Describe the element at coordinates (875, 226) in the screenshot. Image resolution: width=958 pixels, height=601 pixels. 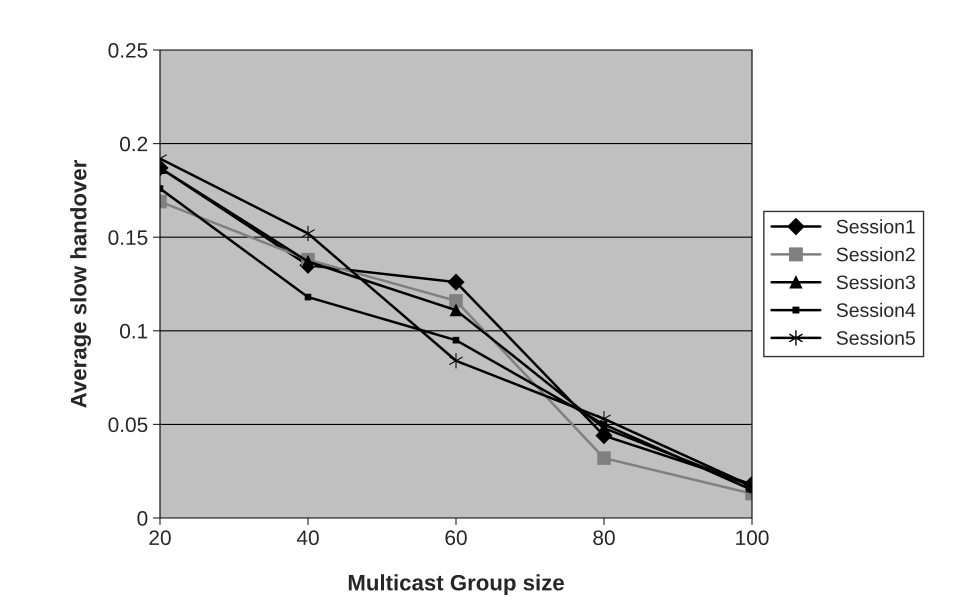
I see `legend-label: Session1` at that location.